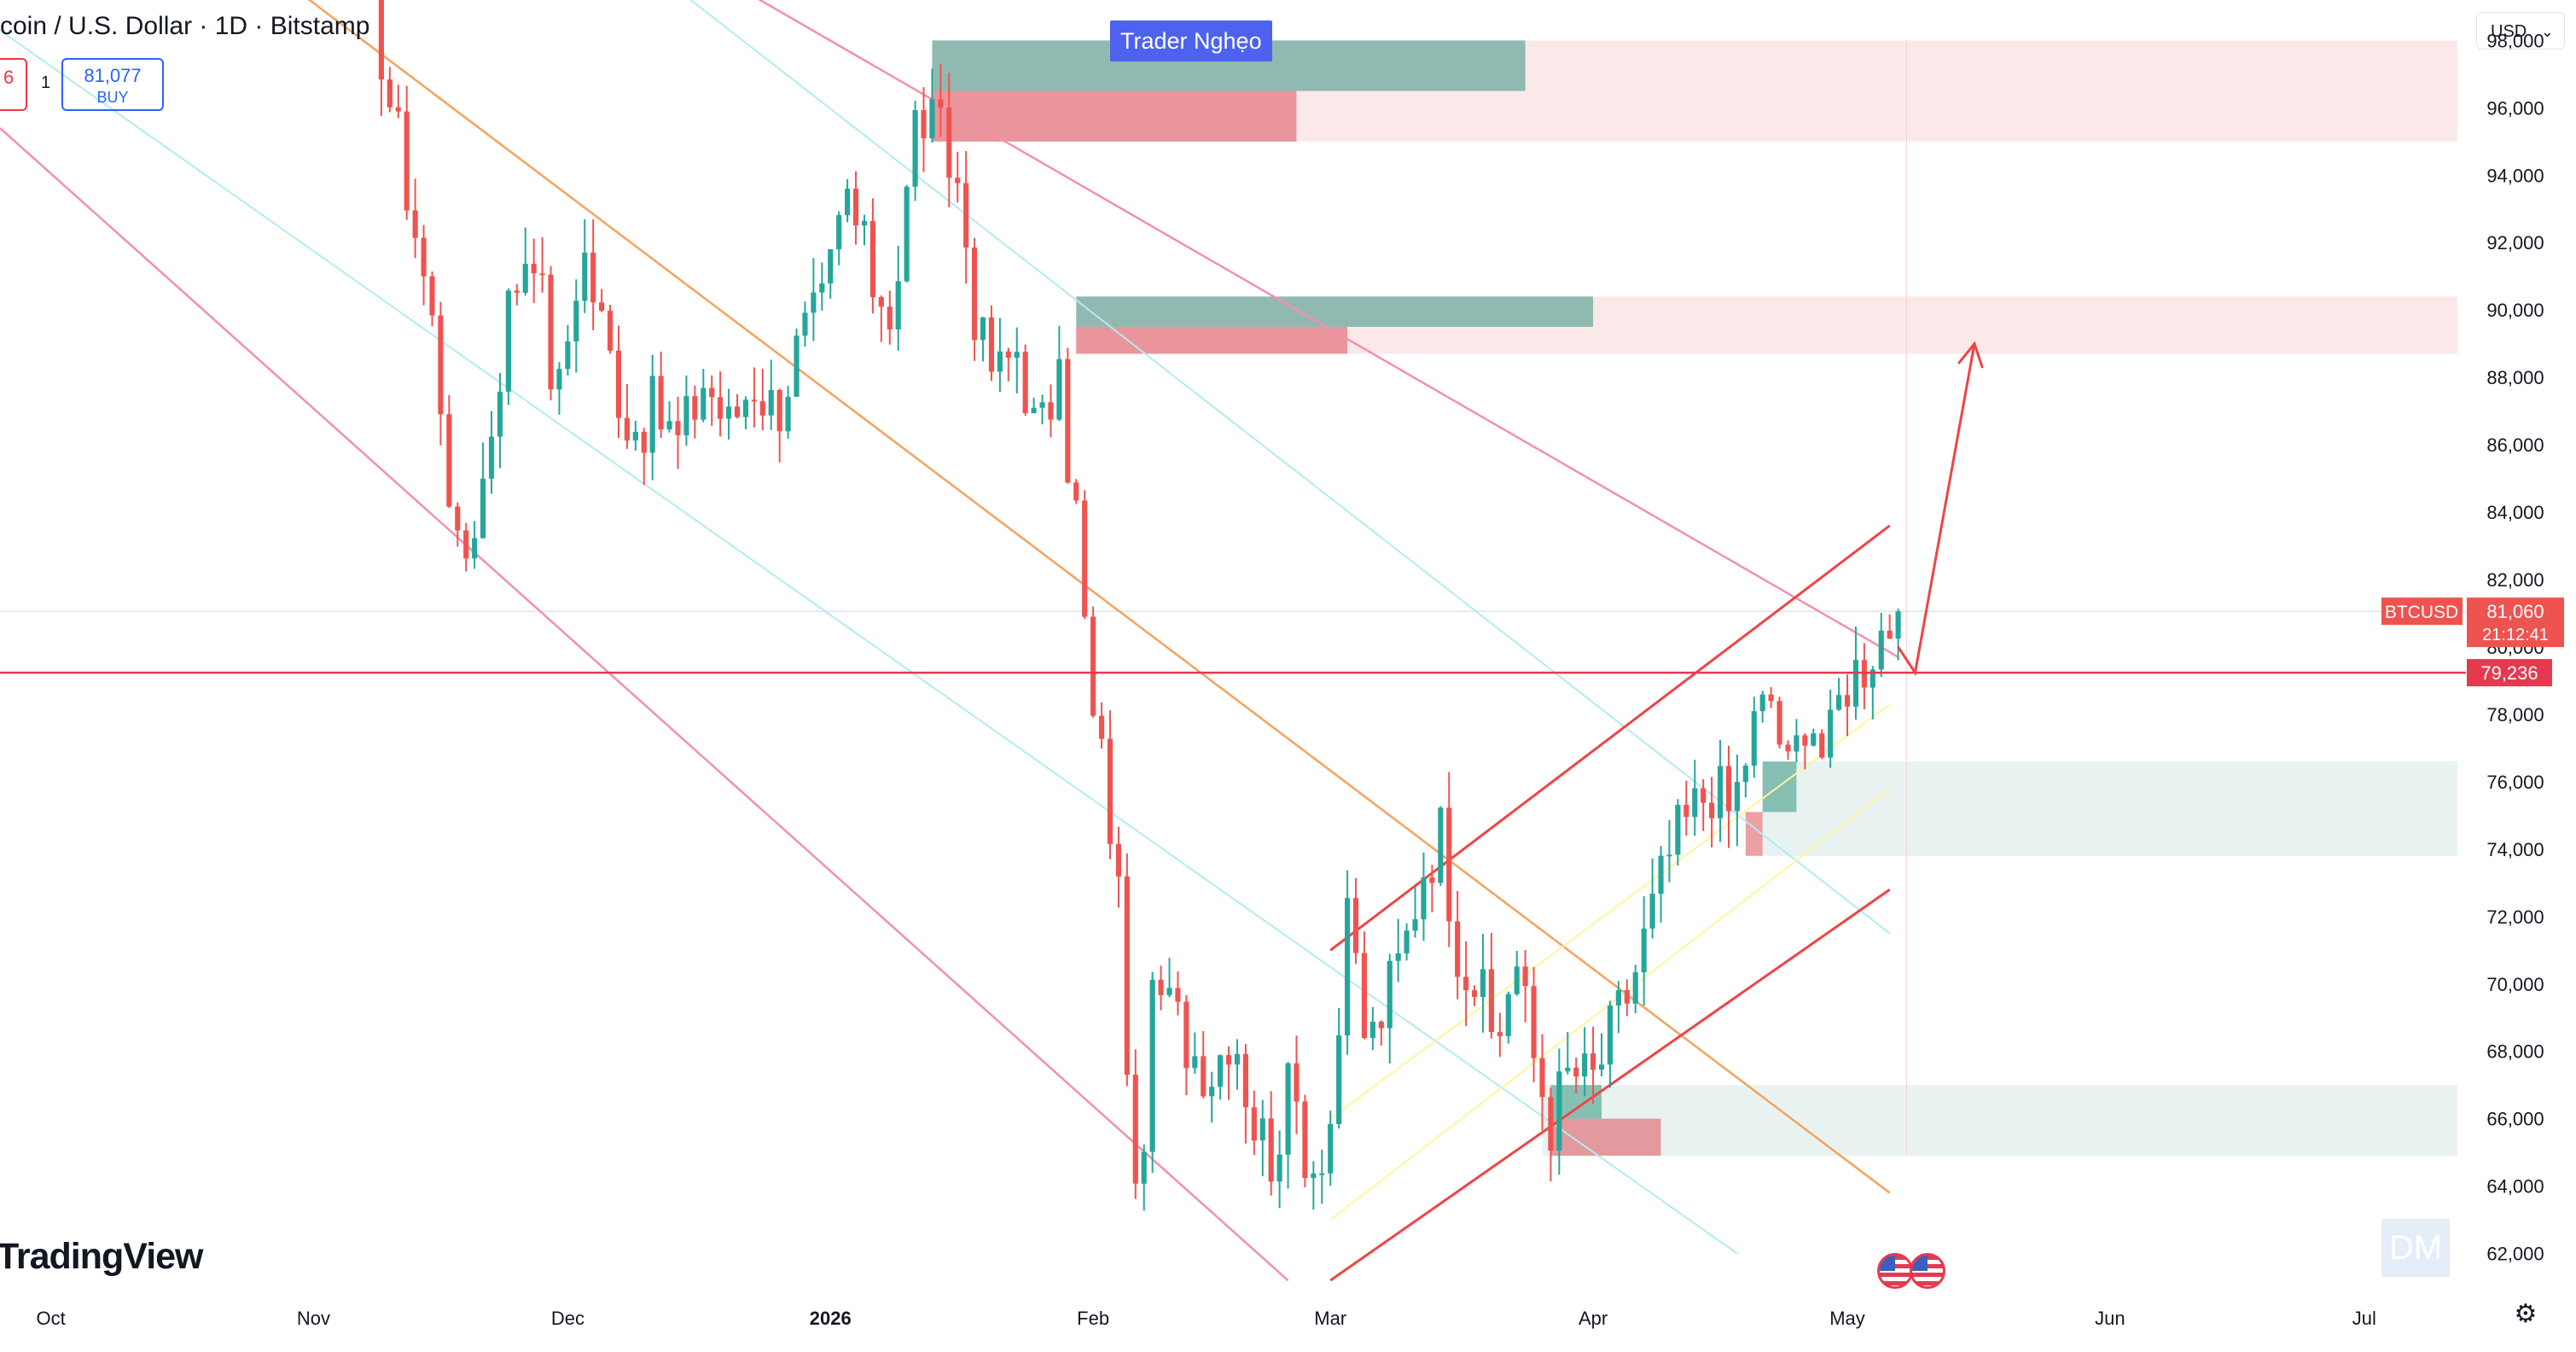 The width and height of the screenshot is (2576, 1352). Describe the element at coordinates (313, 1318) in the screenshot. I see `time-tick-label: Nov` at that location.